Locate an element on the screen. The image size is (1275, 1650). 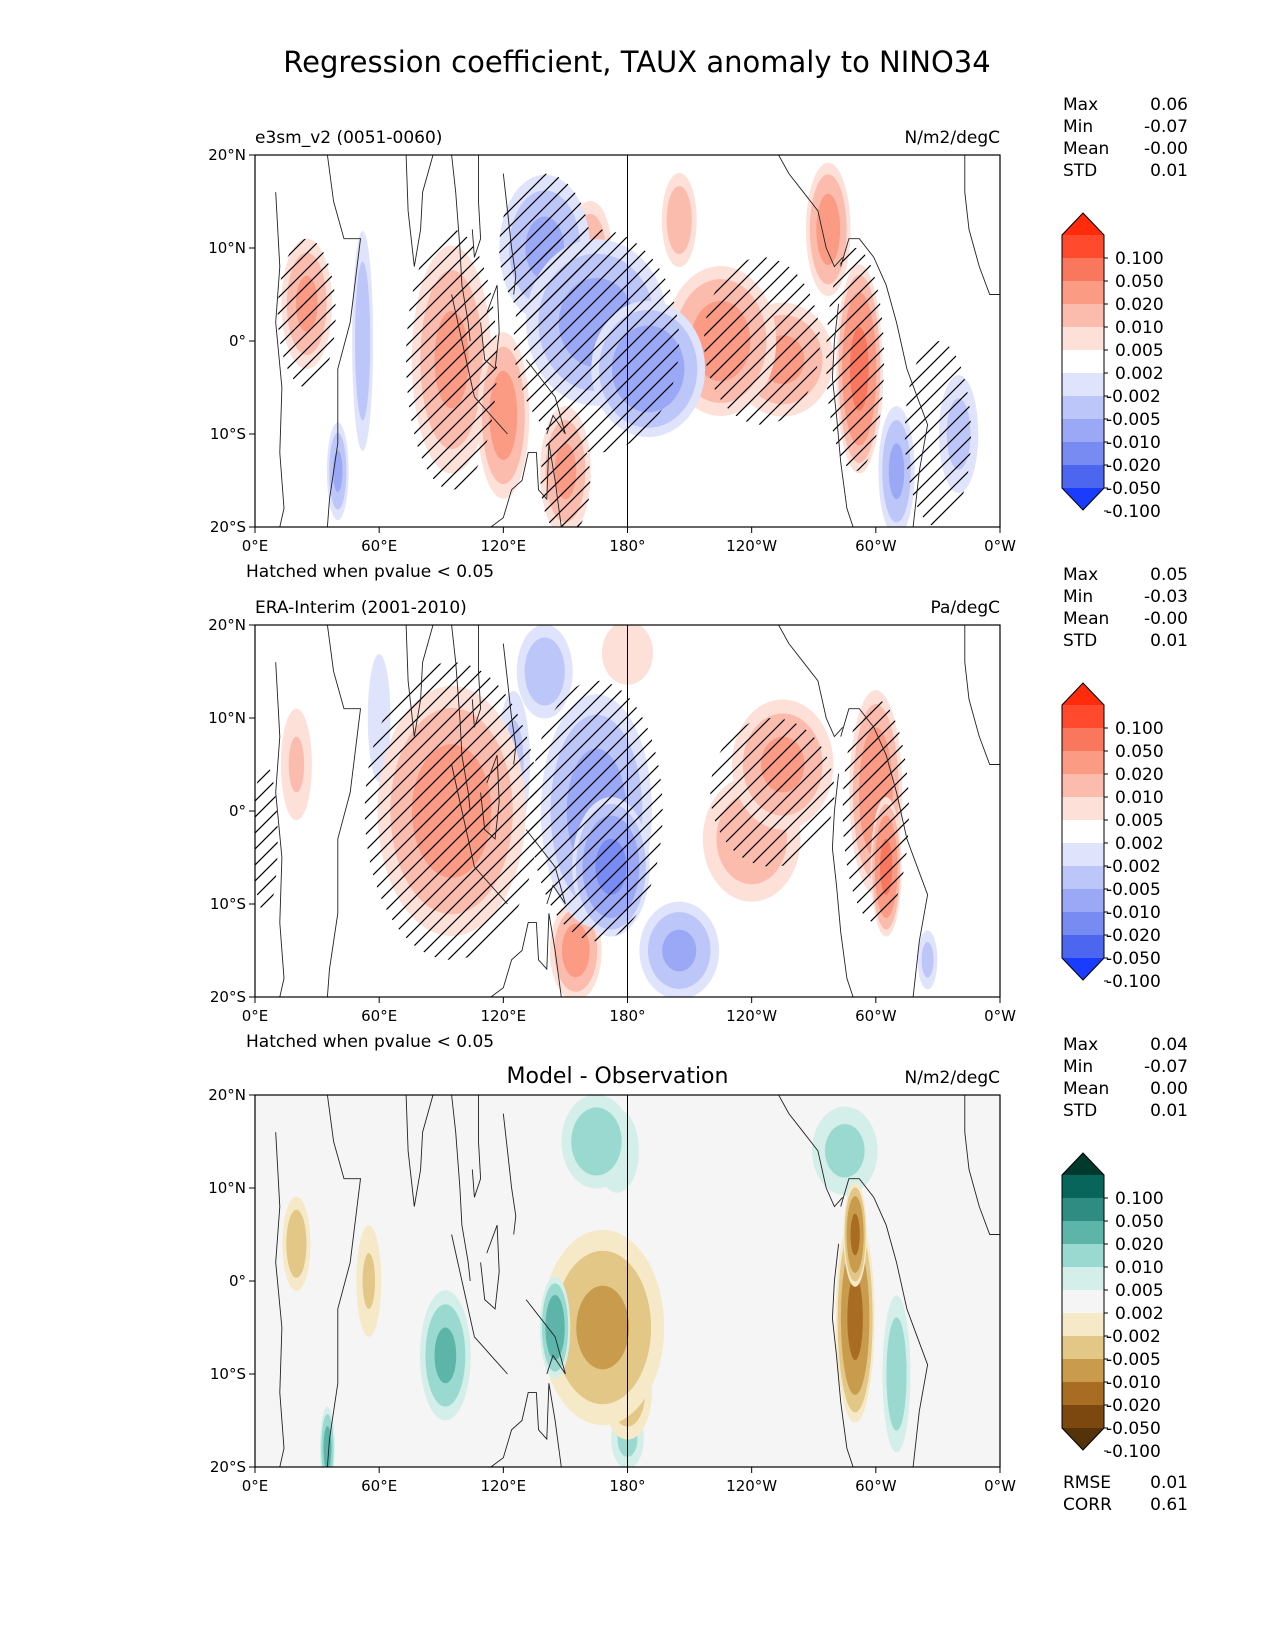
colorbar-tick-label: 0.020 is located at coordinates (1139, 305).